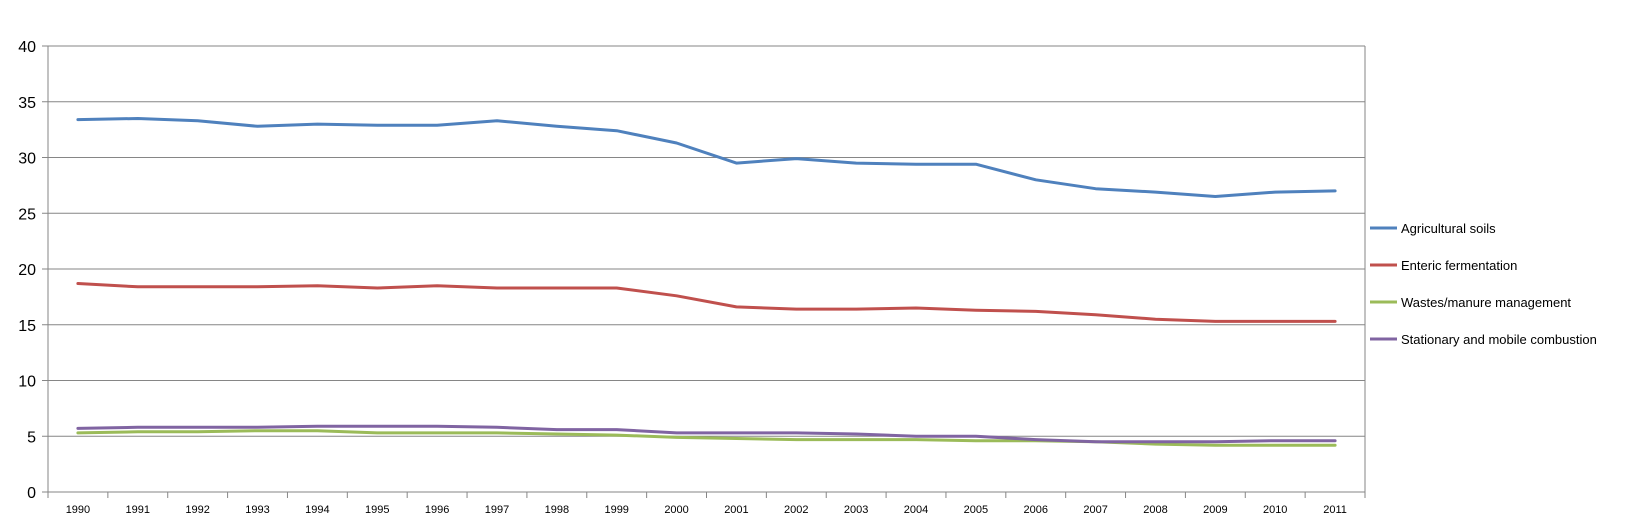 This screenshot has height=529, width=1632. I want to click on y-tick-label: 5, so click(31, 437).